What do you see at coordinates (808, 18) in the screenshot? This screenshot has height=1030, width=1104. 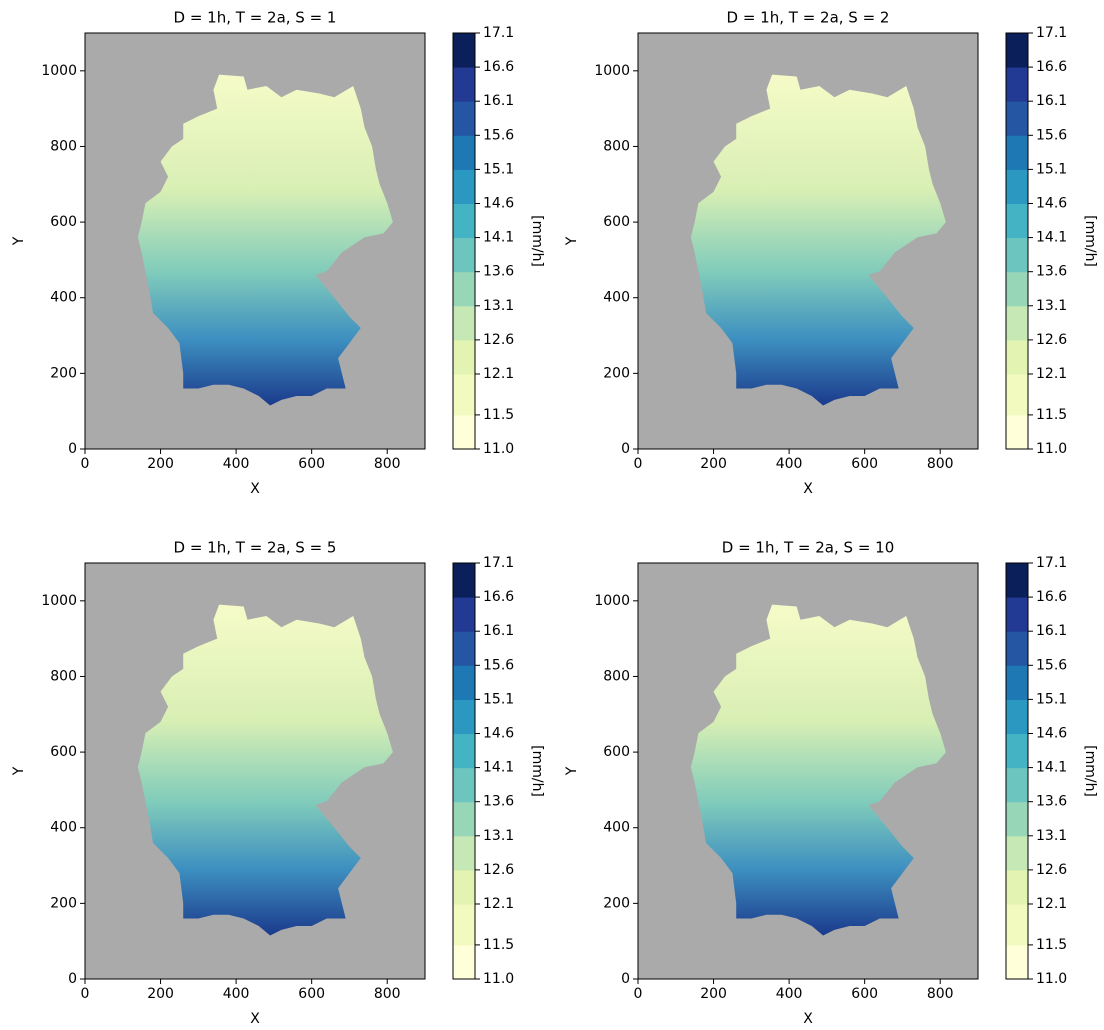 I see `panel-title: D = 1h, T = 2a, S = 2` at bounding box center [808, 18].